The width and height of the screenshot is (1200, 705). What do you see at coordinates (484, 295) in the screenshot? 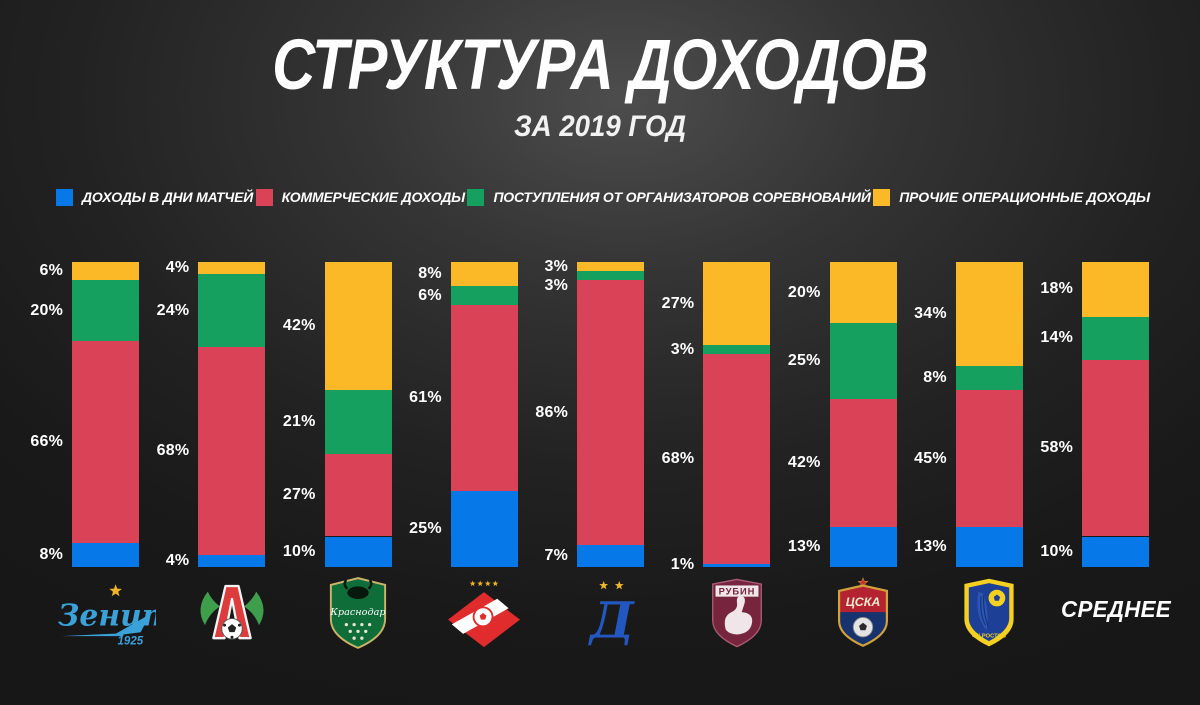
I see `segment-spartak-competition` at bounding box center [484, 295].